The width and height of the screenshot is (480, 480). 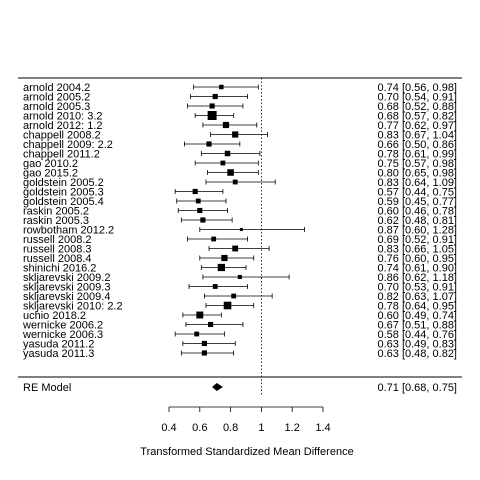 What do you see at coordinates (417, 155) in the screenshot?
I see `study-ci-text: 0.78 [0.61, 0.99]` at bounding box center [417, 155].